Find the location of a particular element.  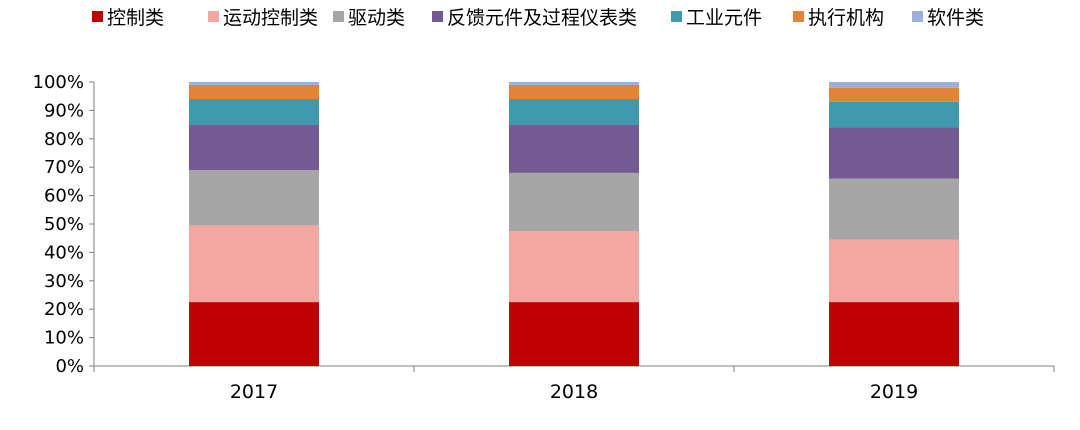

legend-label: 控制类 is located at coordinates (135, 18).